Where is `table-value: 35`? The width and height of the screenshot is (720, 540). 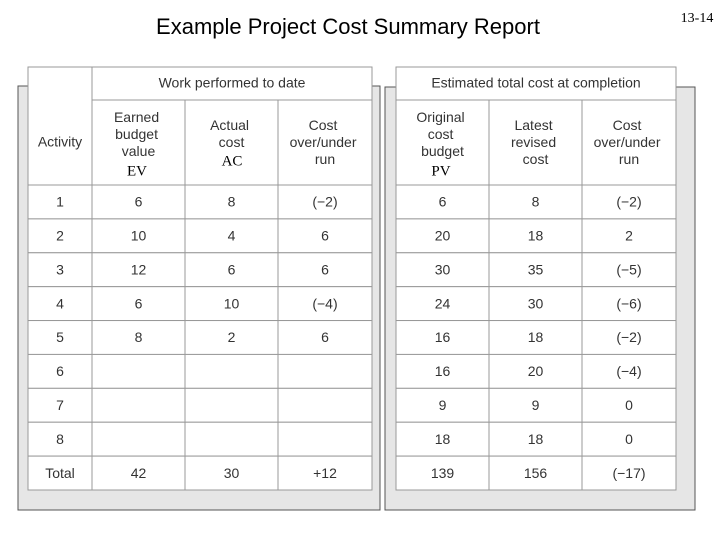
table-value: 35 is located at coordinates (536, 269).